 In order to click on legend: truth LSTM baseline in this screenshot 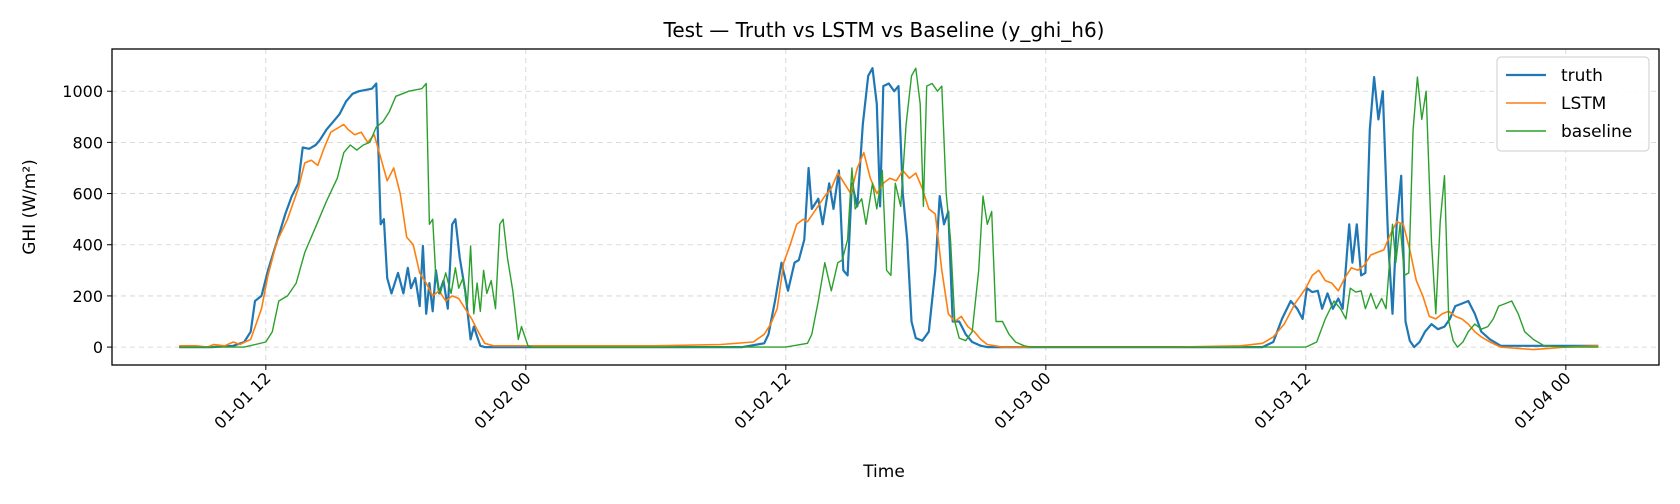, I will do `click(1573, 104)`.